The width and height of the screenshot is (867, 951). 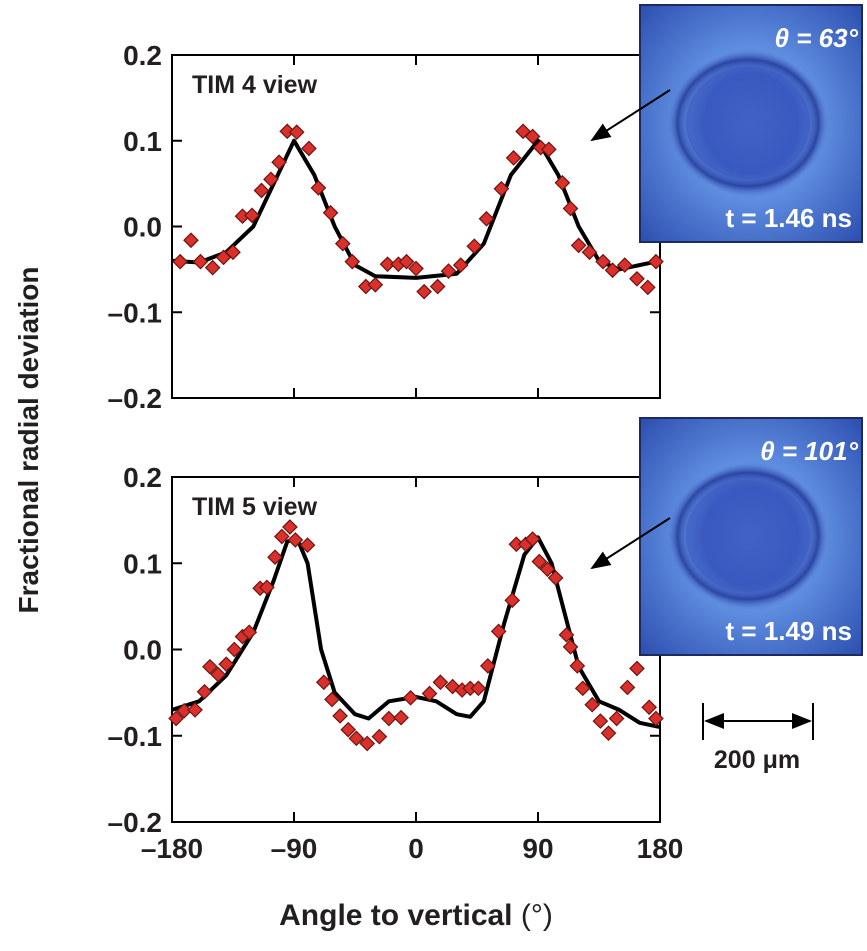 What do you see at coordinates (172, 848) in the screenshot?
I see `x-tick-label: –180` at bounding box center [172, 848].